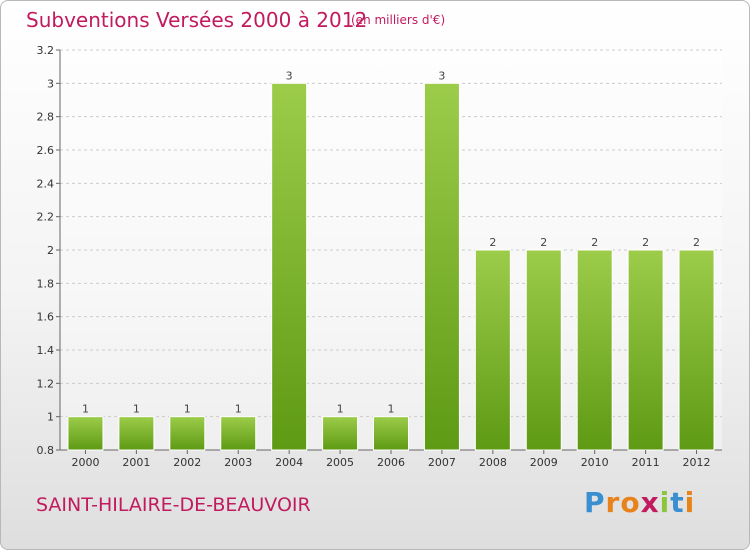  Describe the element at coordinates (340, 433) in the screenshot. I see `bar-2005` at that location.